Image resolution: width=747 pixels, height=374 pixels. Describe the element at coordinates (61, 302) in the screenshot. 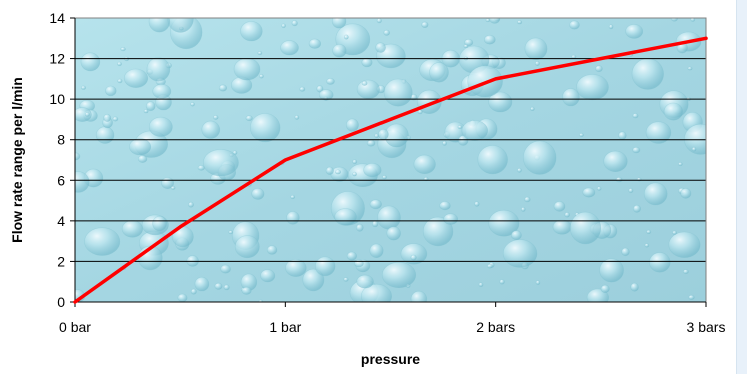

I see `y-tick-label-0: 0` at that location.